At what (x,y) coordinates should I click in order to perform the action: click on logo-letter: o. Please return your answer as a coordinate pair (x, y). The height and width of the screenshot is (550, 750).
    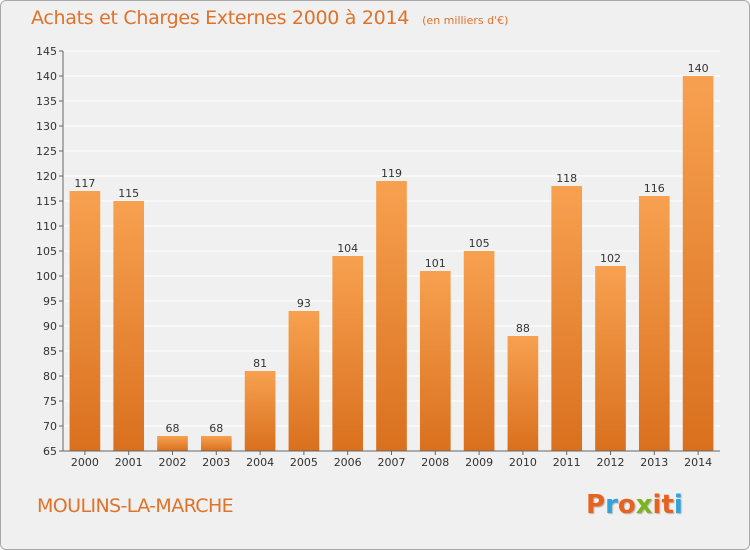
    Looking at the image, I should click on (626, 505).